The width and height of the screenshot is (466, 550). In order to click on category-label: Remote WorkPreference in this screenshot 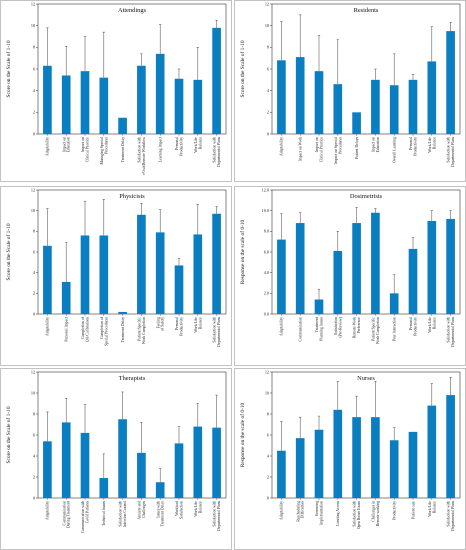, I will do `click(357, 327)`.